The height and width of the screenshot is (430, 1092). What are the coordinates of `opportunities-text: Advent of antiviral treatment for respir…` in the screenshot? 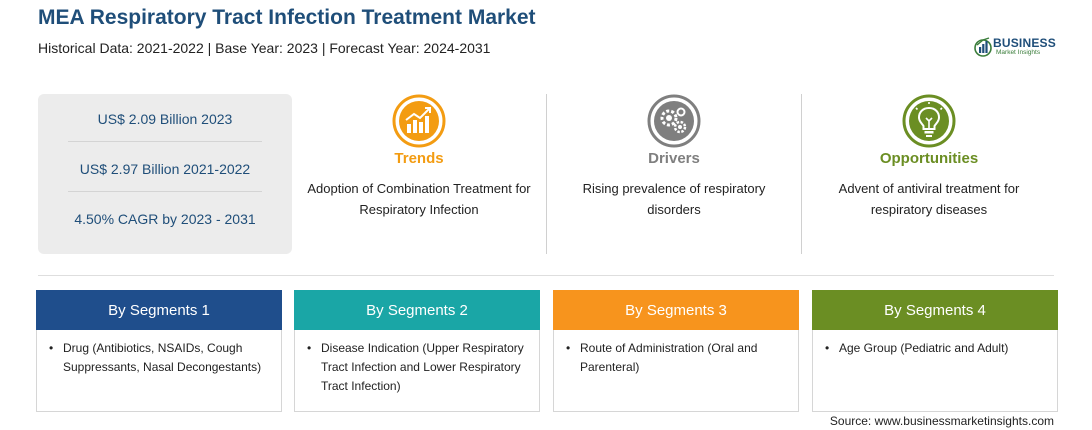 It's located at (929, 199).